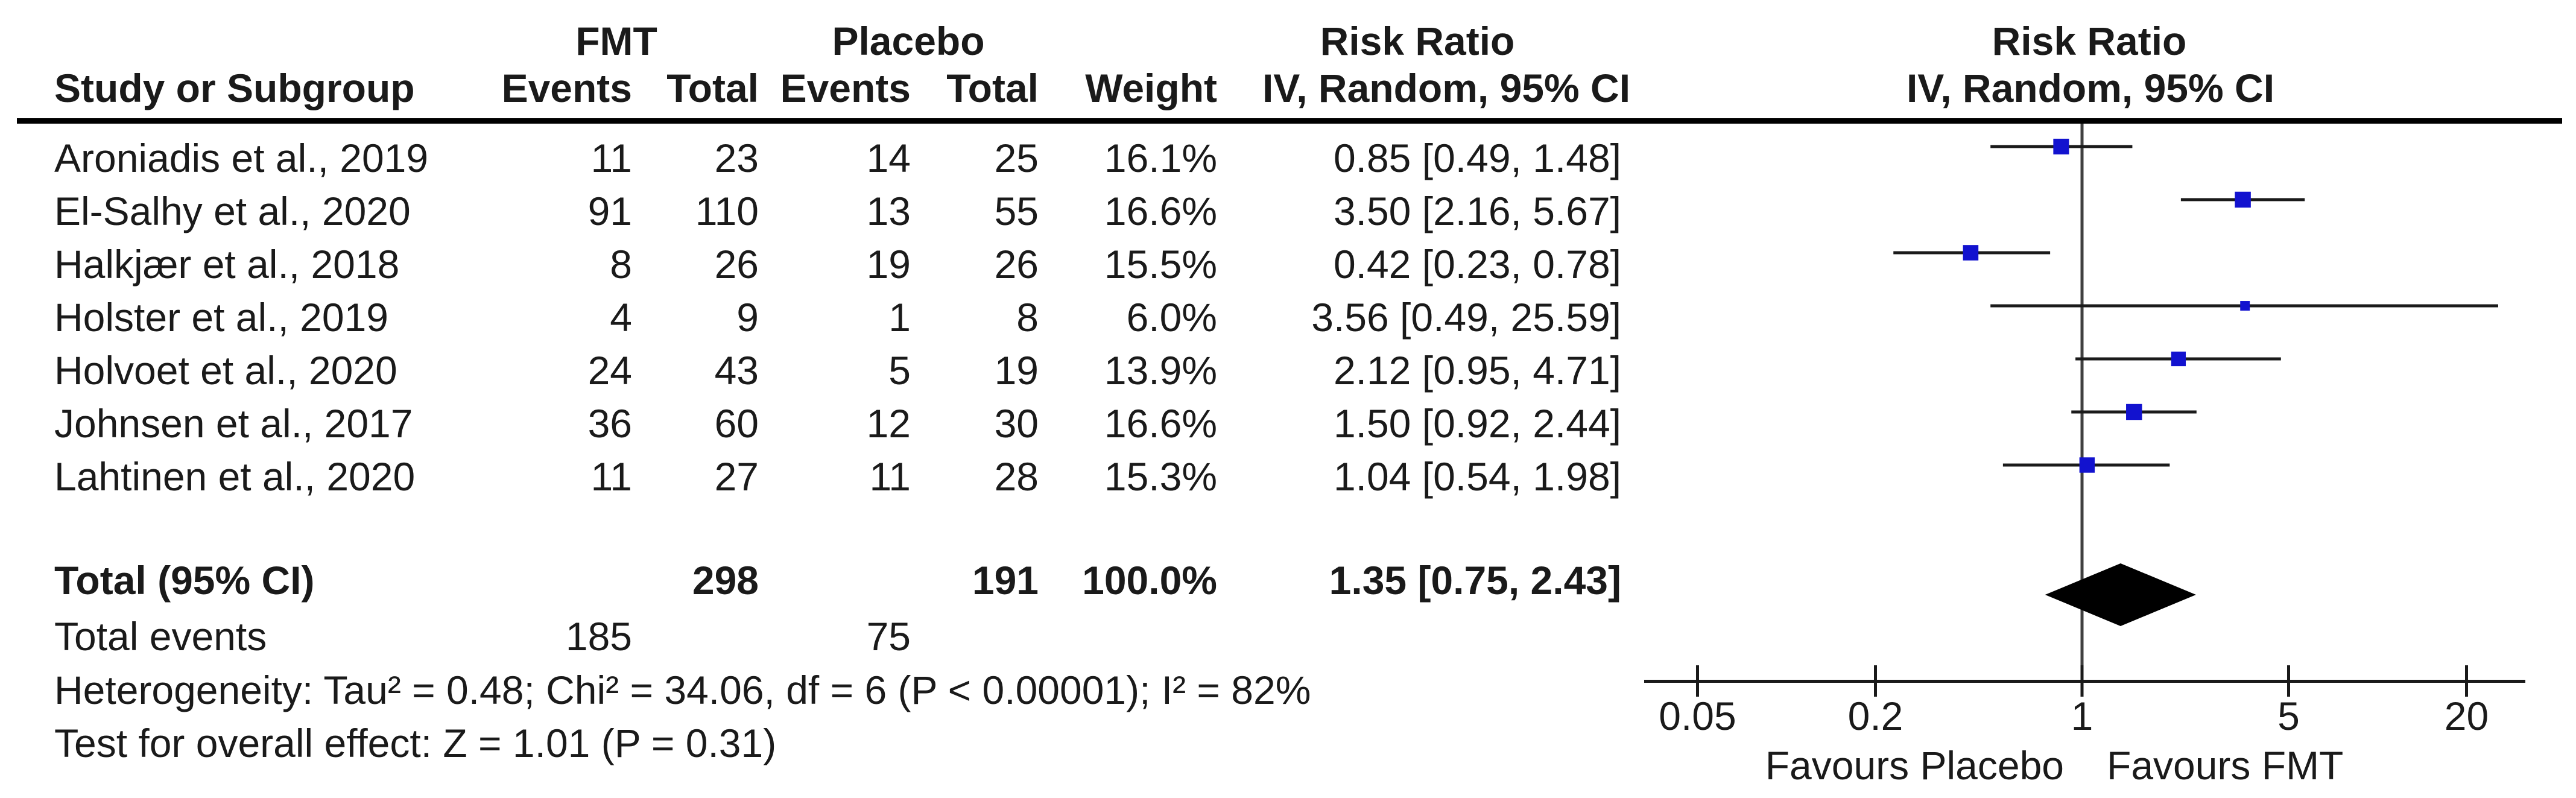 Image resolution: width=2576 pixels, height=798 pixels. What do you see at coordinates (1477, 423) in the screenshot?
I see `ci-text-cell: 1.50 [0.92, 2.44]` at bounding box center [1477, 423].